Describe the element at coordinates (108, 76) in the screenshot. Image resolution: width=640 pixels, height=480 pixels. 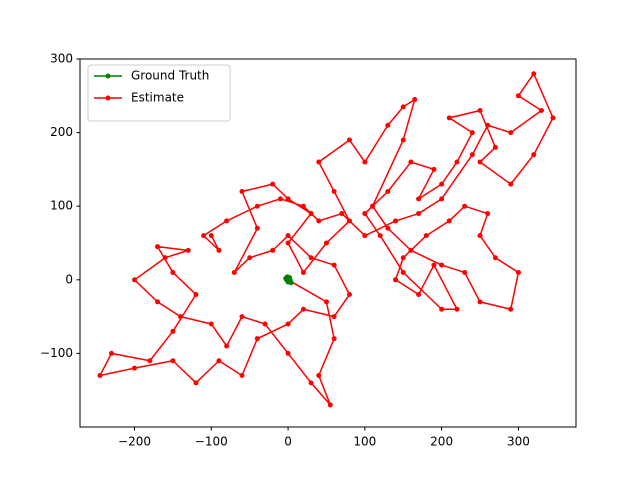
I see `legend-marker` at that location.